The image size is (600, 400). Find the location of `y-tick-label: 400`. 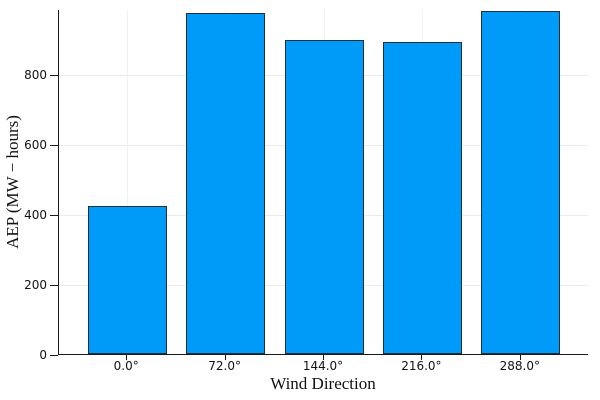

y-tick-label: 400 is located at coordinates (35, 215).